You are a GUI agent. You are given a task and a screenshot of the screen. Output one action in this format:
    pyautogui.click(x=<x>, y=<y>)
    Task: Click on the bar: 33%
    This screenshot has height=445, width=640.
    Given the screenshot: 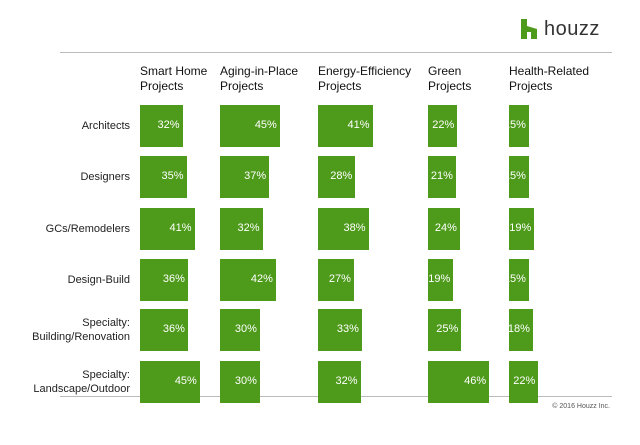 What is the action you would take?
    pyautogui.click(x=340, y=330)
    